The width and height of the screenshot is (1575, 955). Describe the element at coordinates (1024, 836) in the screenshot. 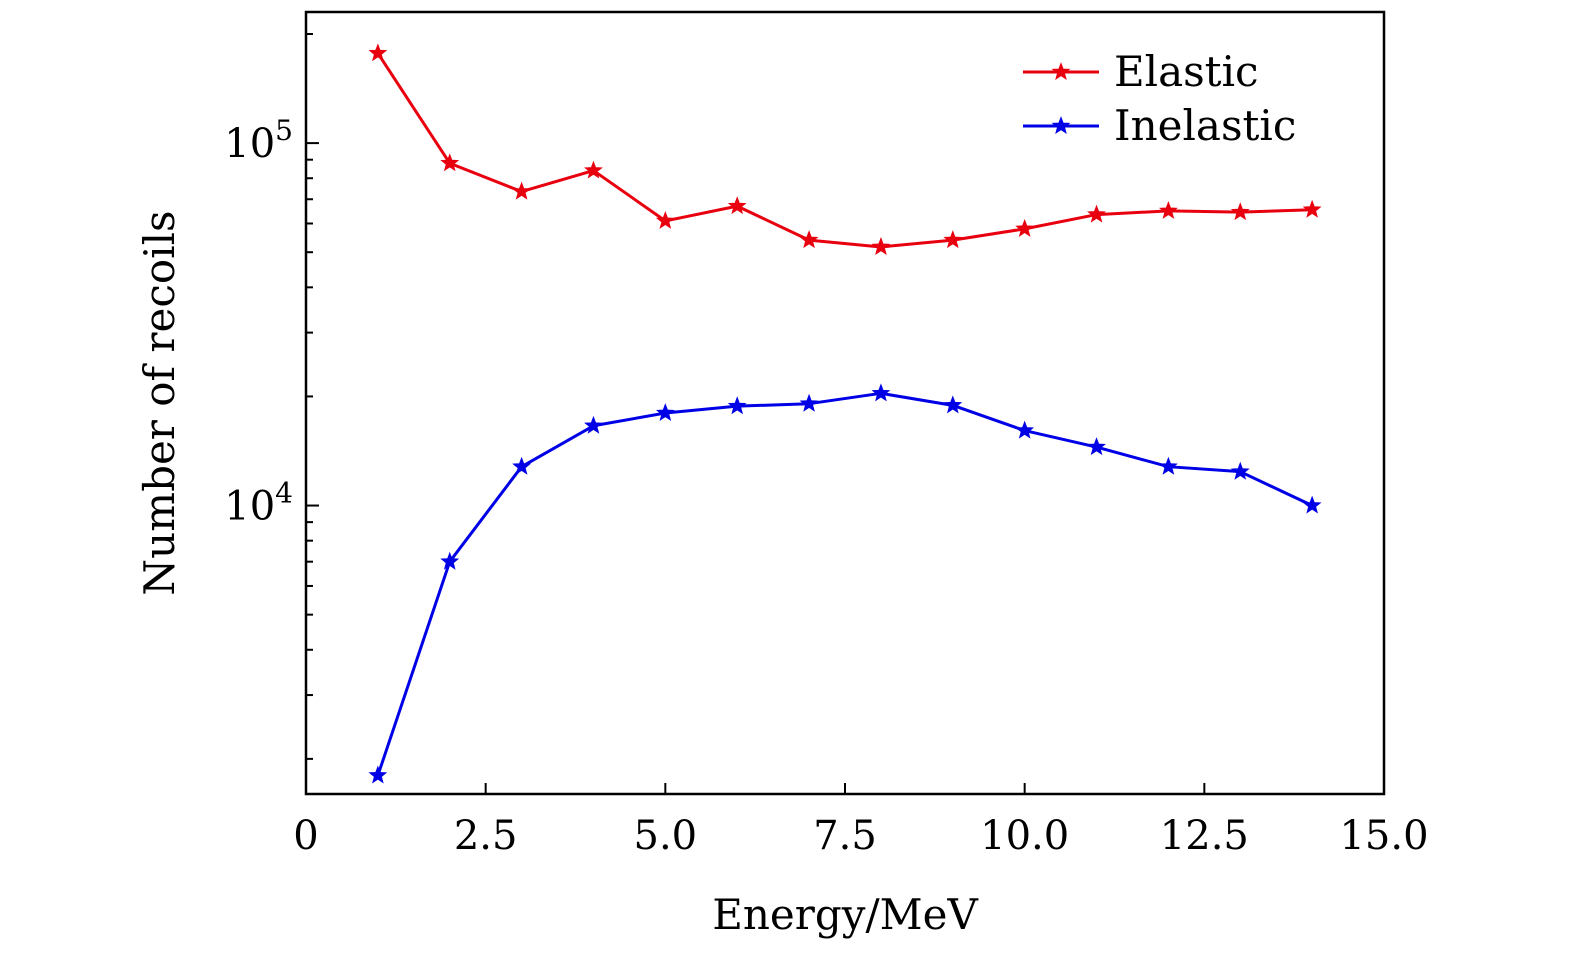

I see `x-tick-label: 10.0` at that location.